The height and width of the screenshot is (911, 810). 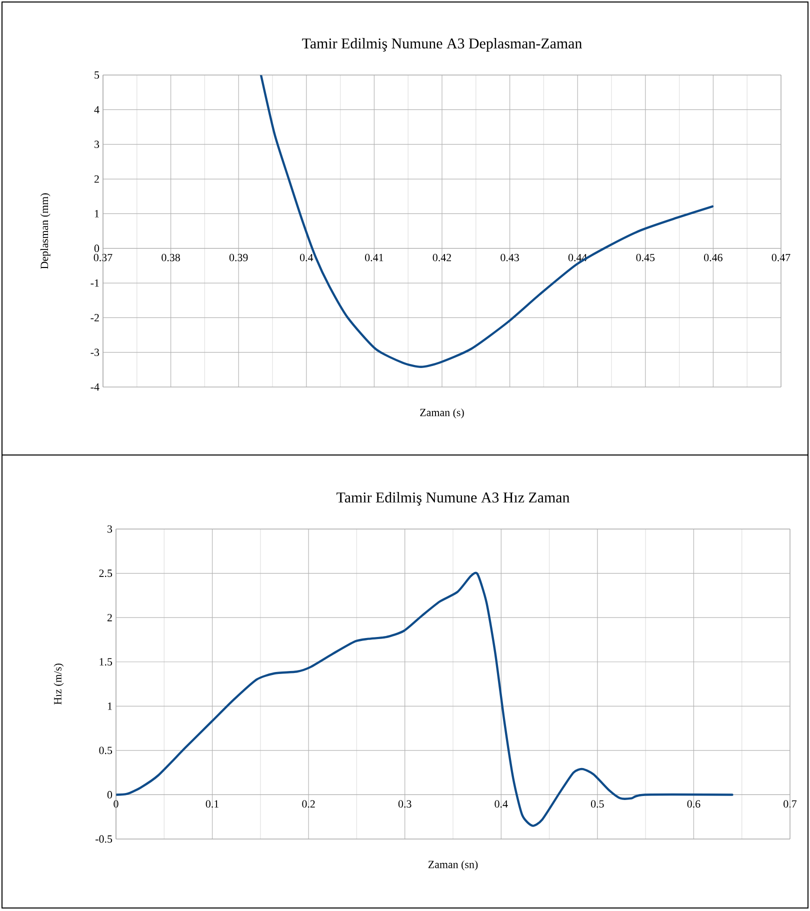 What do you see at coordinates (103, 258) in the screenshot?
I see `x-tick-label: 0.37` at bounding box center [103, 258].